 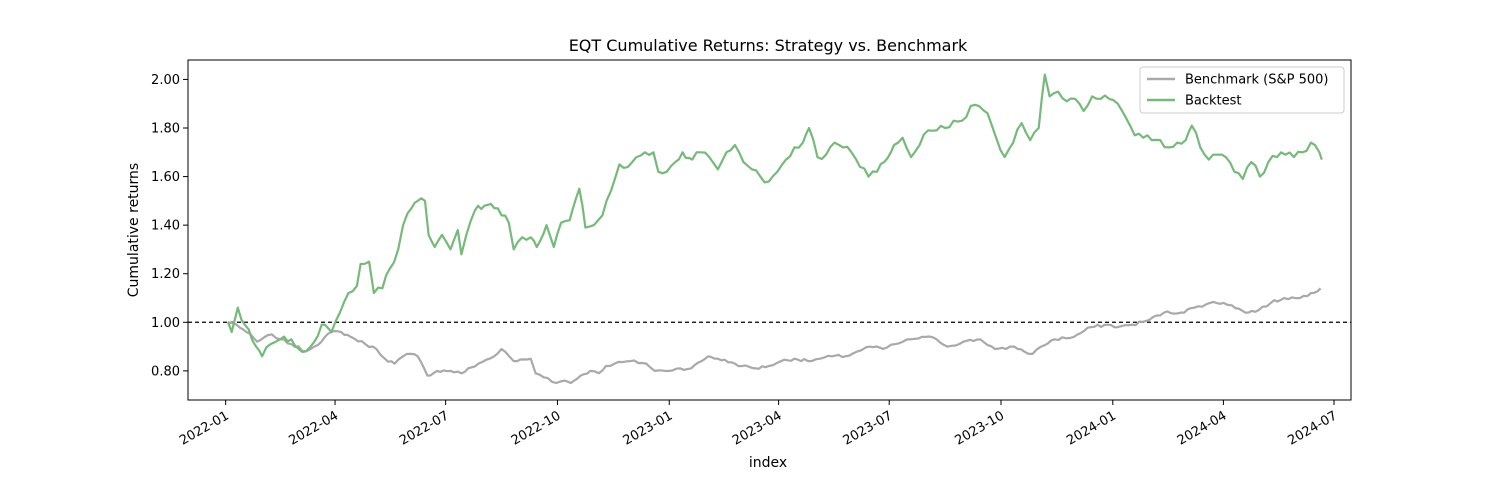 What do you see at coordinates (979, 428) in the screenshot?
I see `x-tick-label: 2023-10` at bounding box center [979, 428].